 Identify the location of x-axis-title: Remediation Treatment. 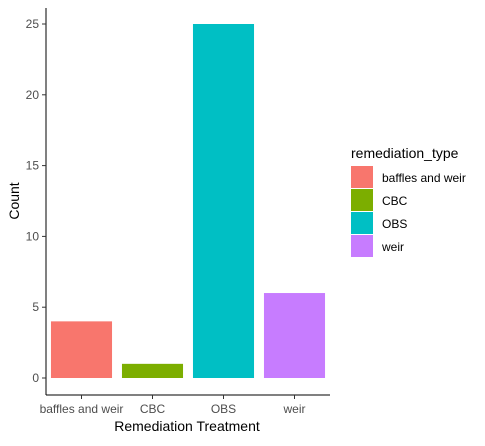
(187, 426).